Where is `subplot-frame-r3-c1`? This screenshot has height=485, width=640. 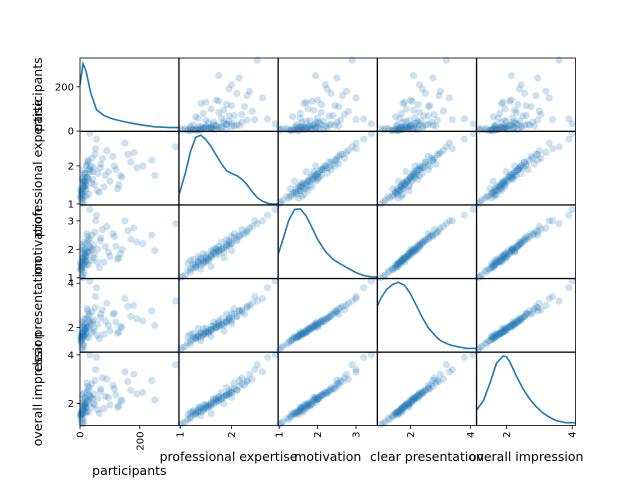
subplot-frame-r3-c1 is located at coordinates (228, 315).